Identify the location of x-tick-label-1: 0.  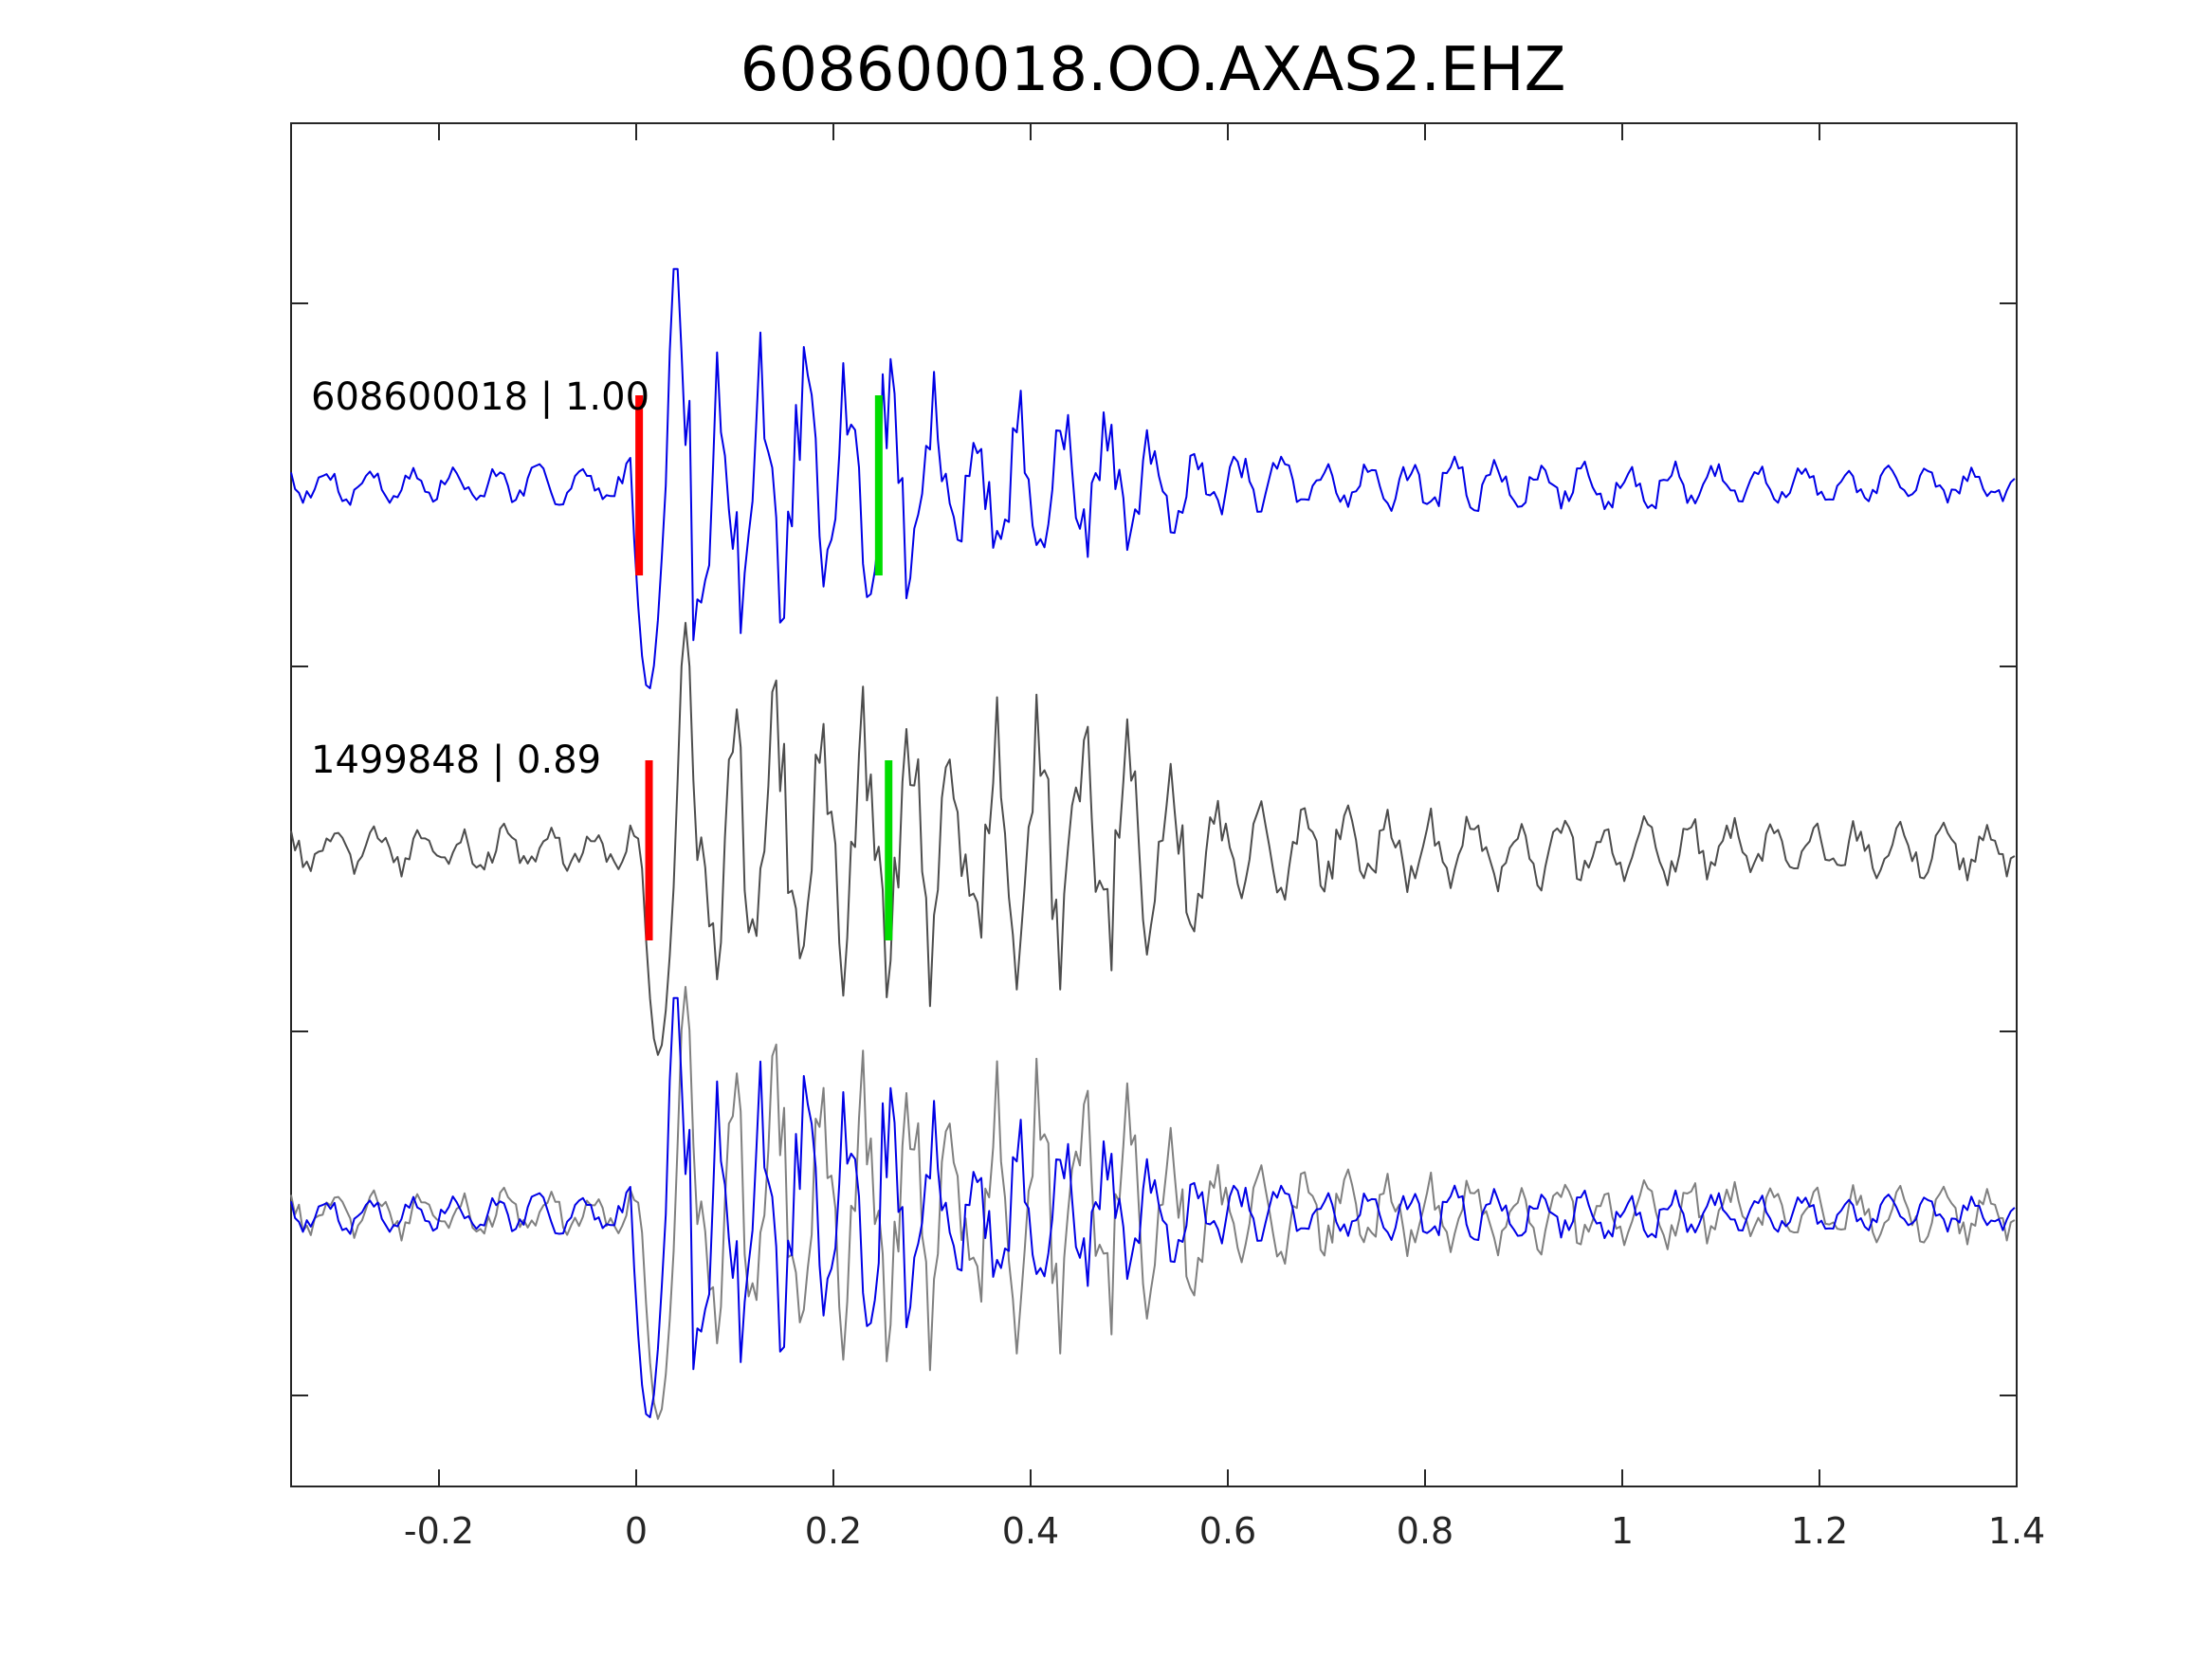
(636, 1531).